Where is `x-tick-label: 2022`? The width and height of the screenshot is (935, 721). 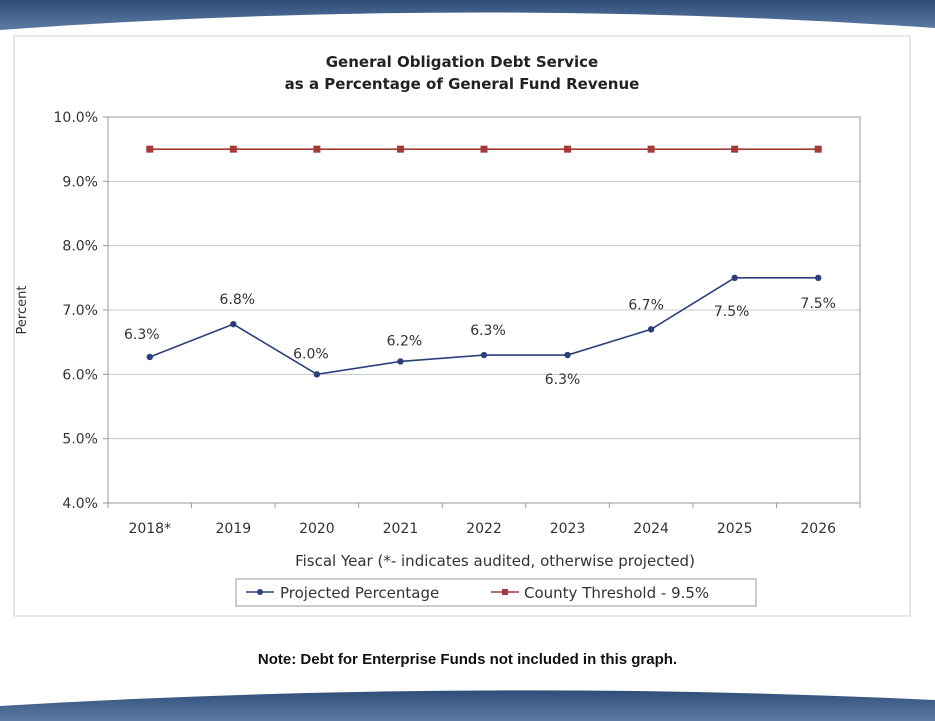
x-tick-label: 2022 is located at coordinates (484, 529).